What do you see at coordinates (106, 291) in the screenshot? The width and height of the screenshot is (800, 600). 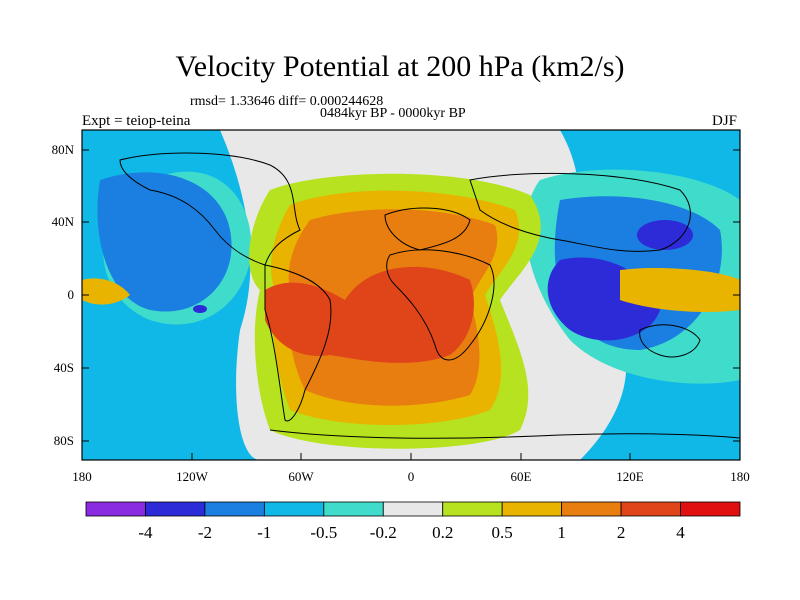 I see `field-positive-pacific-west` at bounding box center [106, 291].